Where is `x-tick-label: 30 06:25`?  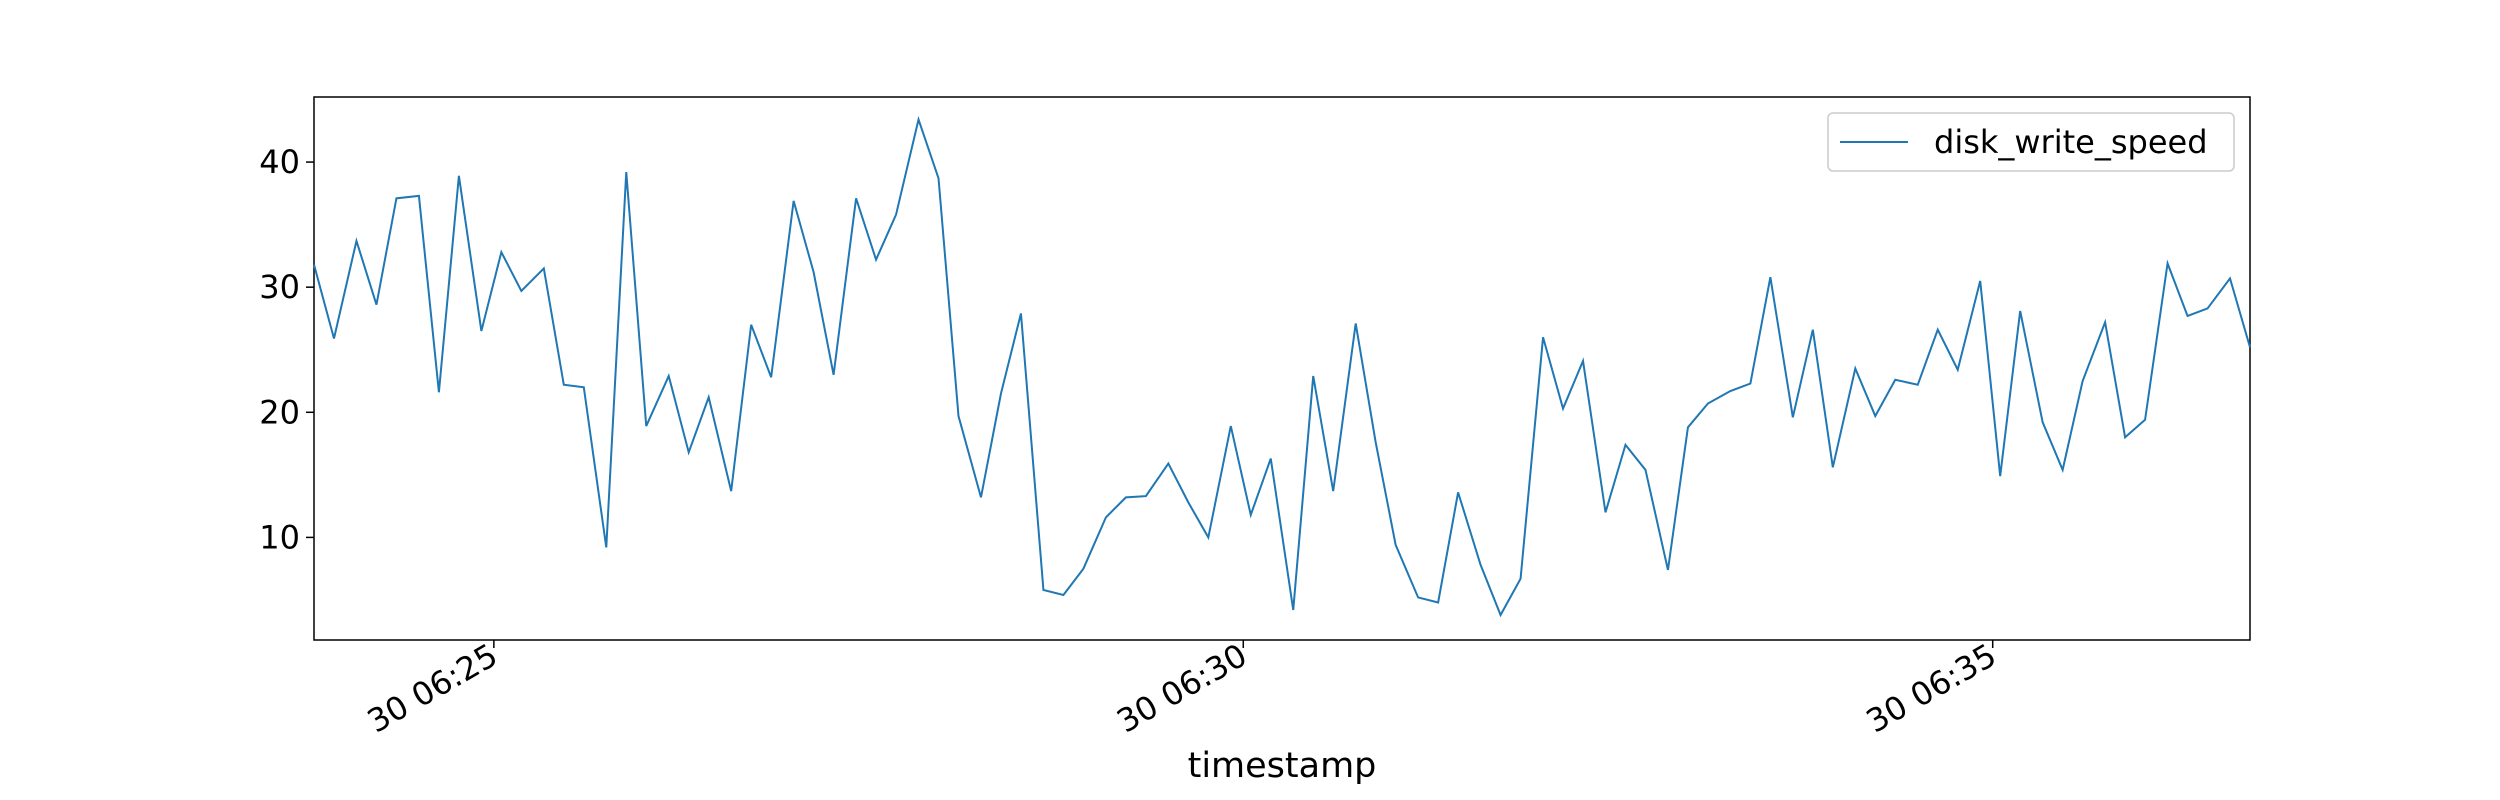 x-tick-label: 30 06:25 is located at coordinates (432, 688).